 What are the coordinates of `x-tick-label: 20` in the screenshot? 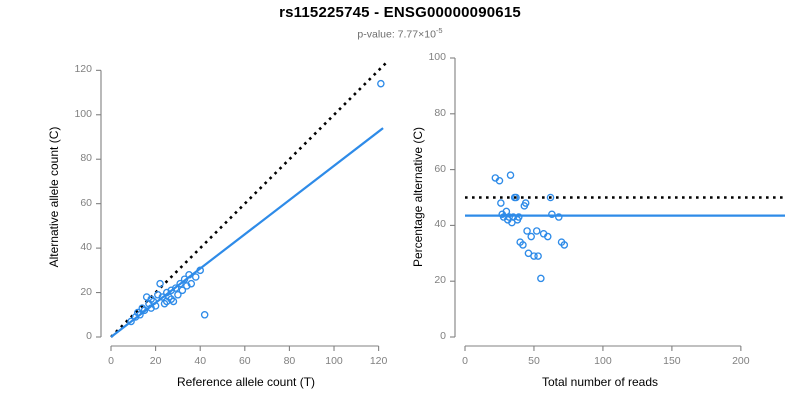 It's located at (155, 361).